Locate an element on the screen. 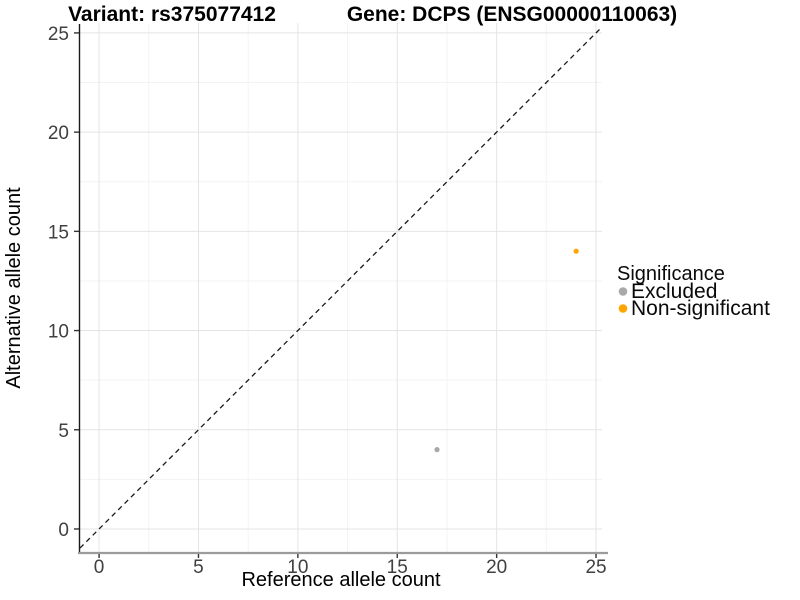  x-tick-label: 5 is located at coordinates (198, 567).